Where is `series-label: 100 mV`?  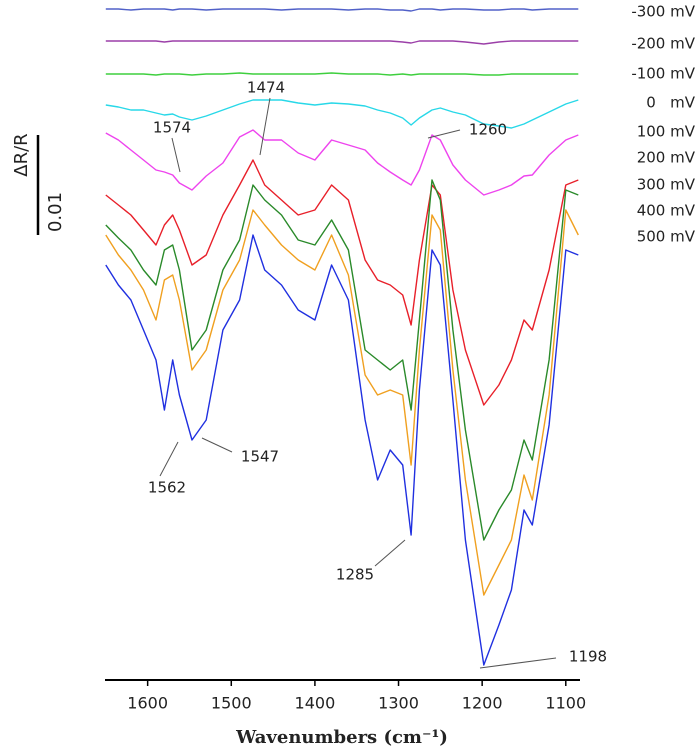 series-label: 100 mV is located at coordinates (666, 132).